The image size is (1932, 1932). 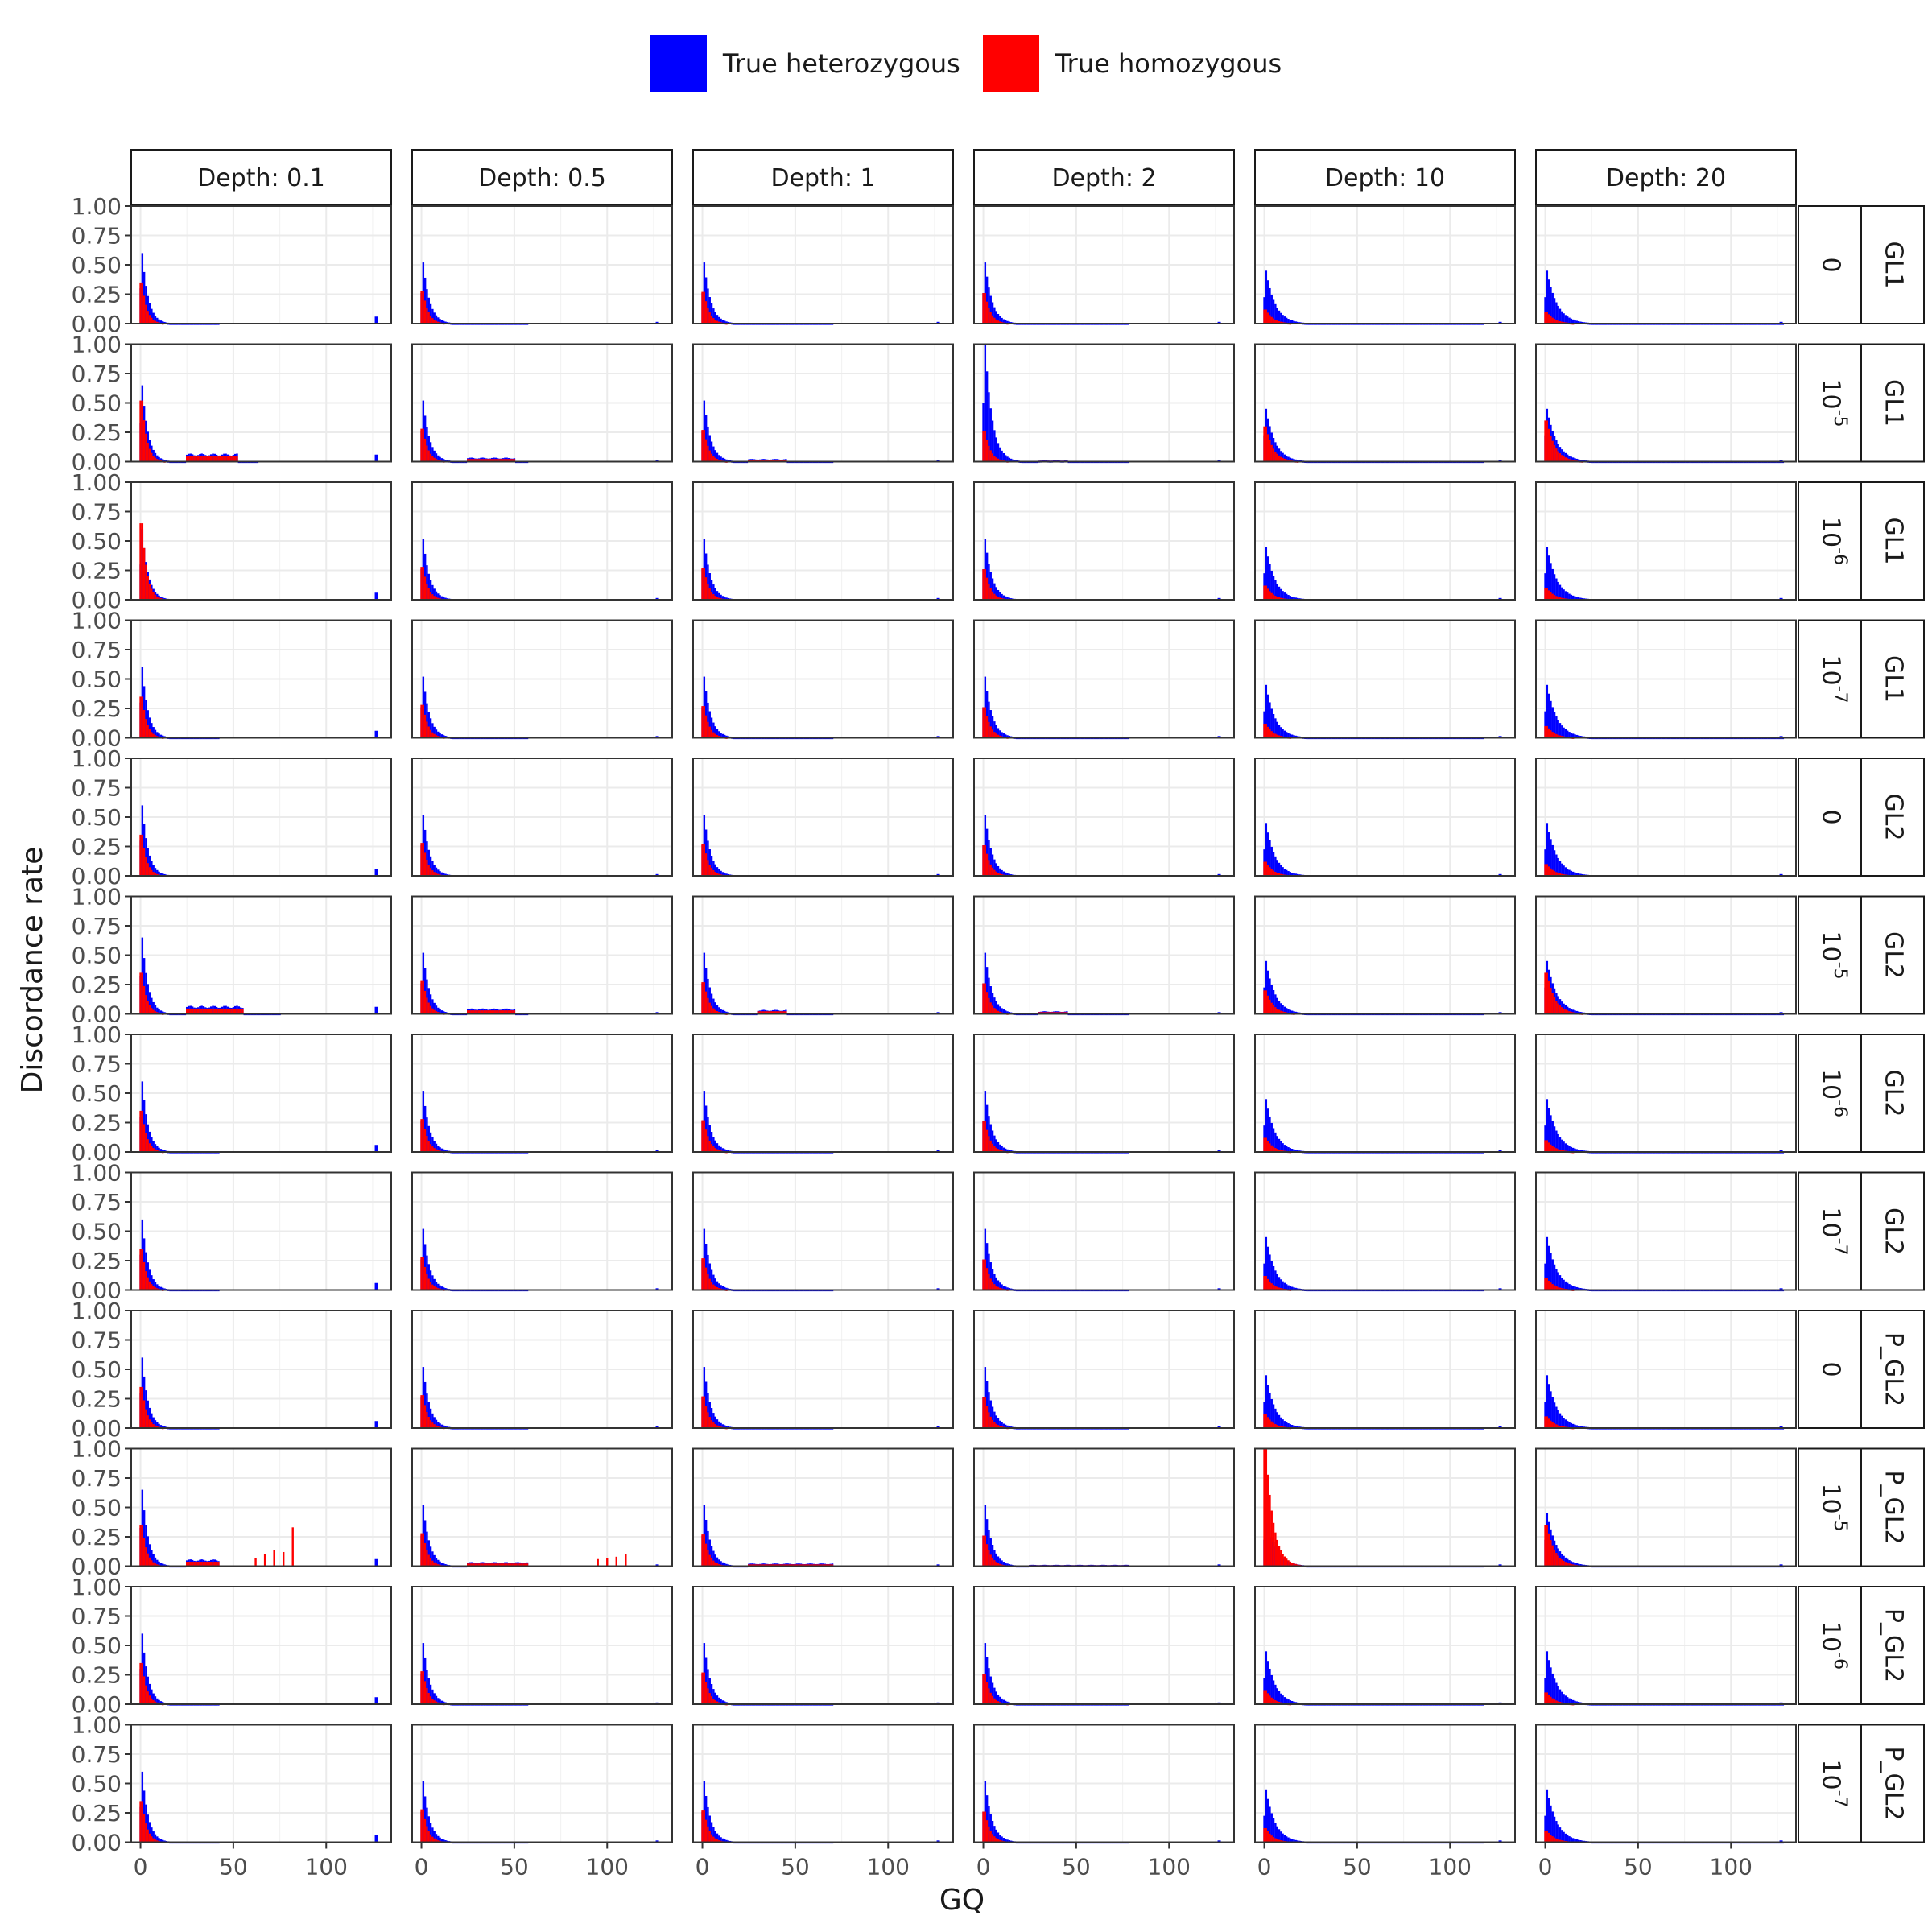 I want to click on column-strip, so click(x=261, y=177).